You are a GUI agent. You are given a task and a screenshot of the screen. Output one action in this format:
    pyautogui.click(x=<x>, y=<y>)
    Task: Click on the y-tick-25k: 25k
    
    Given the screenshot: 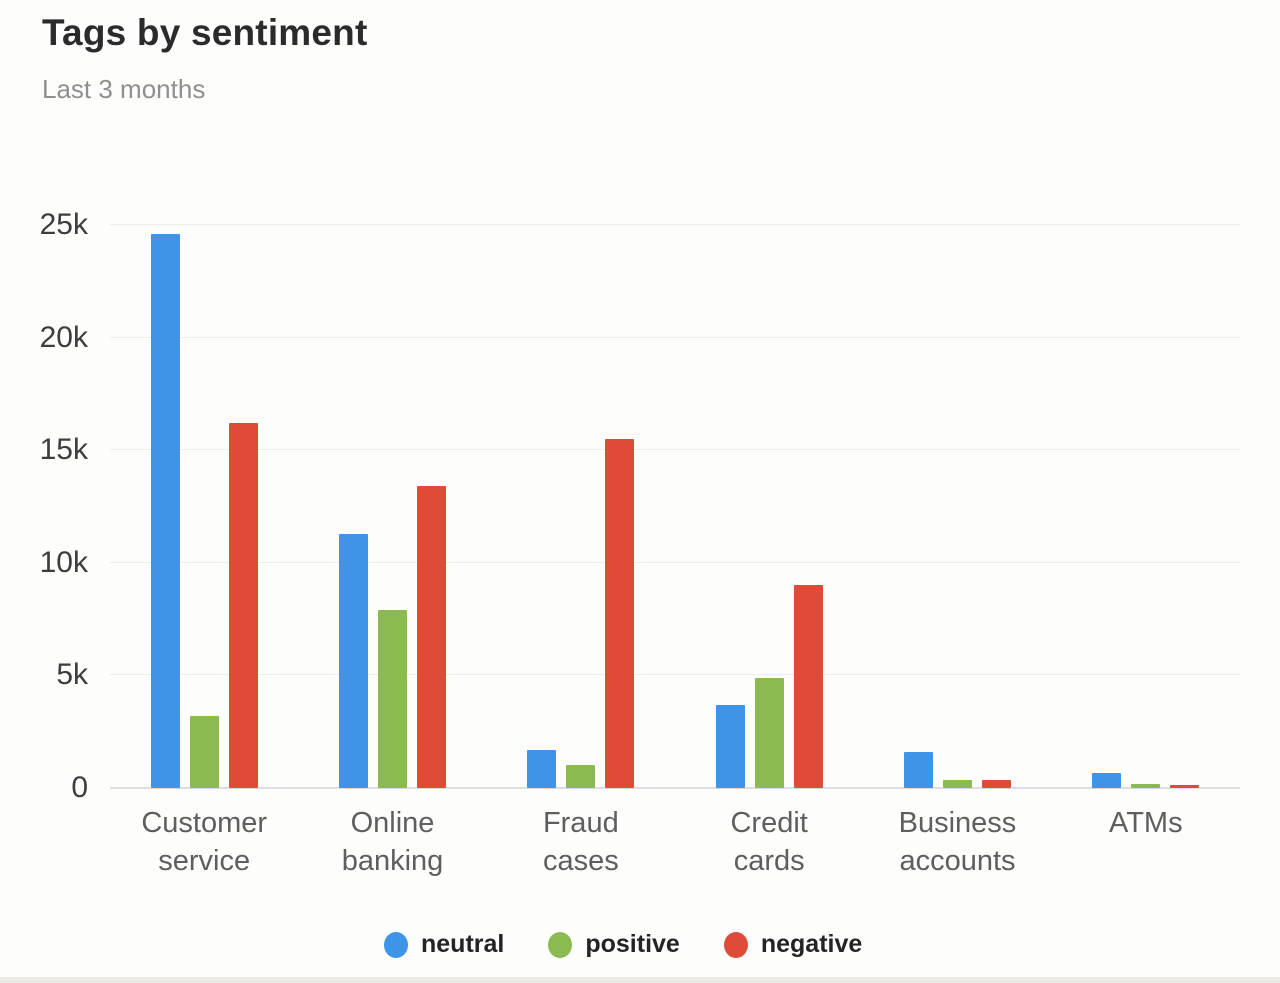 What is the action you would take?
    pyautogui.click(x=63, y=224)
    